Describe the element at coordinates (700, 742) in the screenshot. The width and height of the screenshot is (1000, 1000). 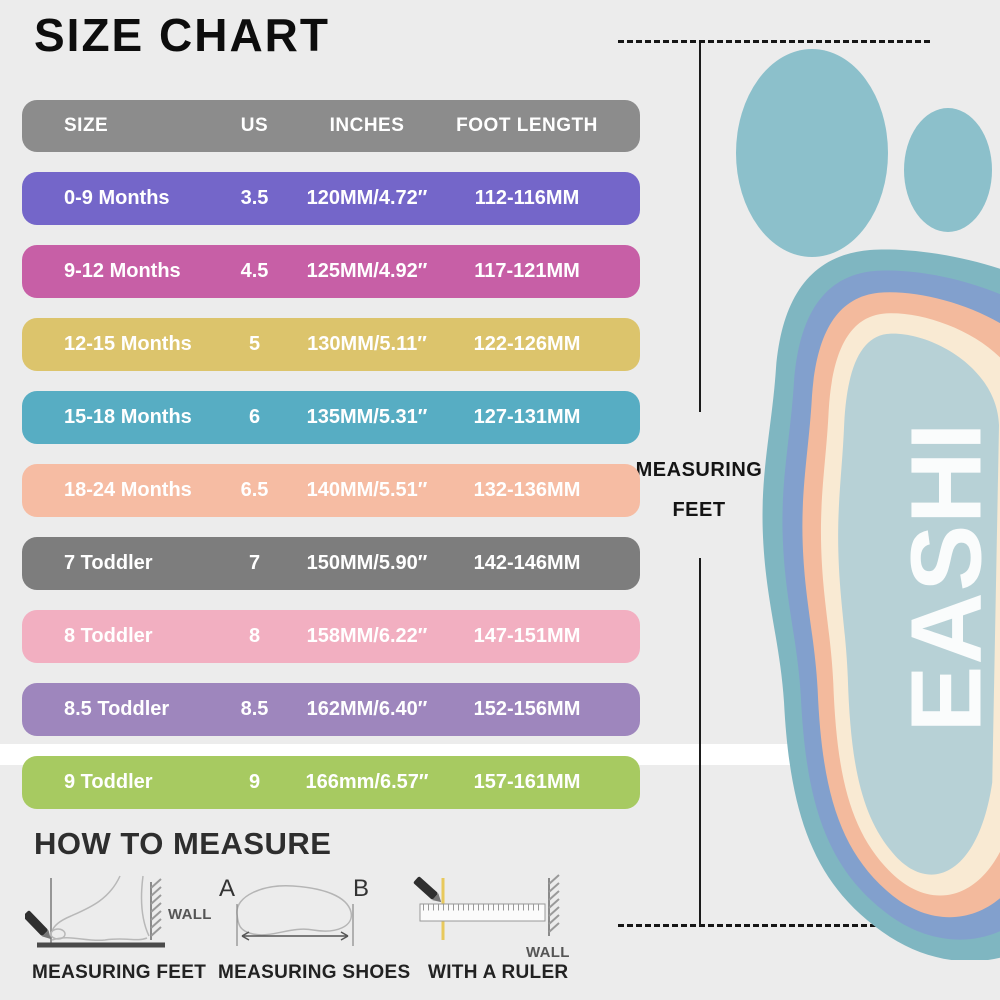
I see `vertical-guide-line-bottom` at that location.